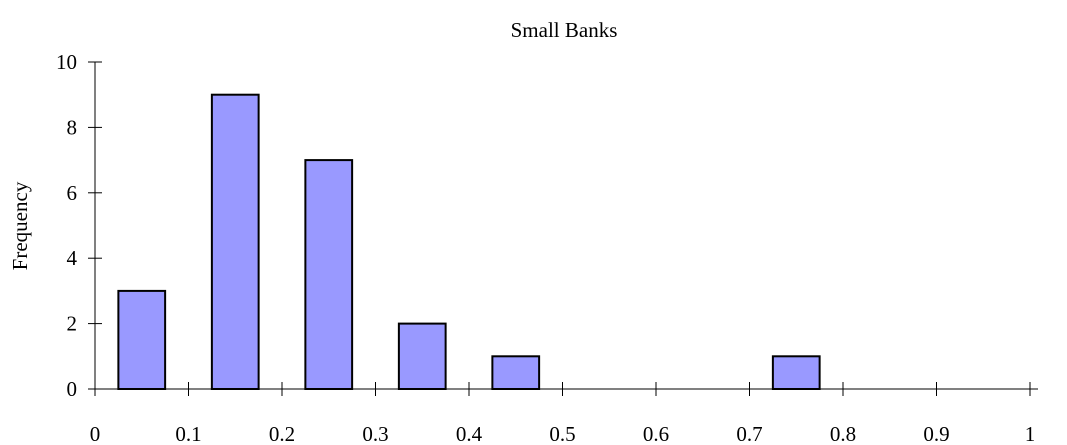  What do you see at coordinates (282, 433) in the screenshot?
I see `x-tick-label: 0.2` at bounding box center [282, 433].